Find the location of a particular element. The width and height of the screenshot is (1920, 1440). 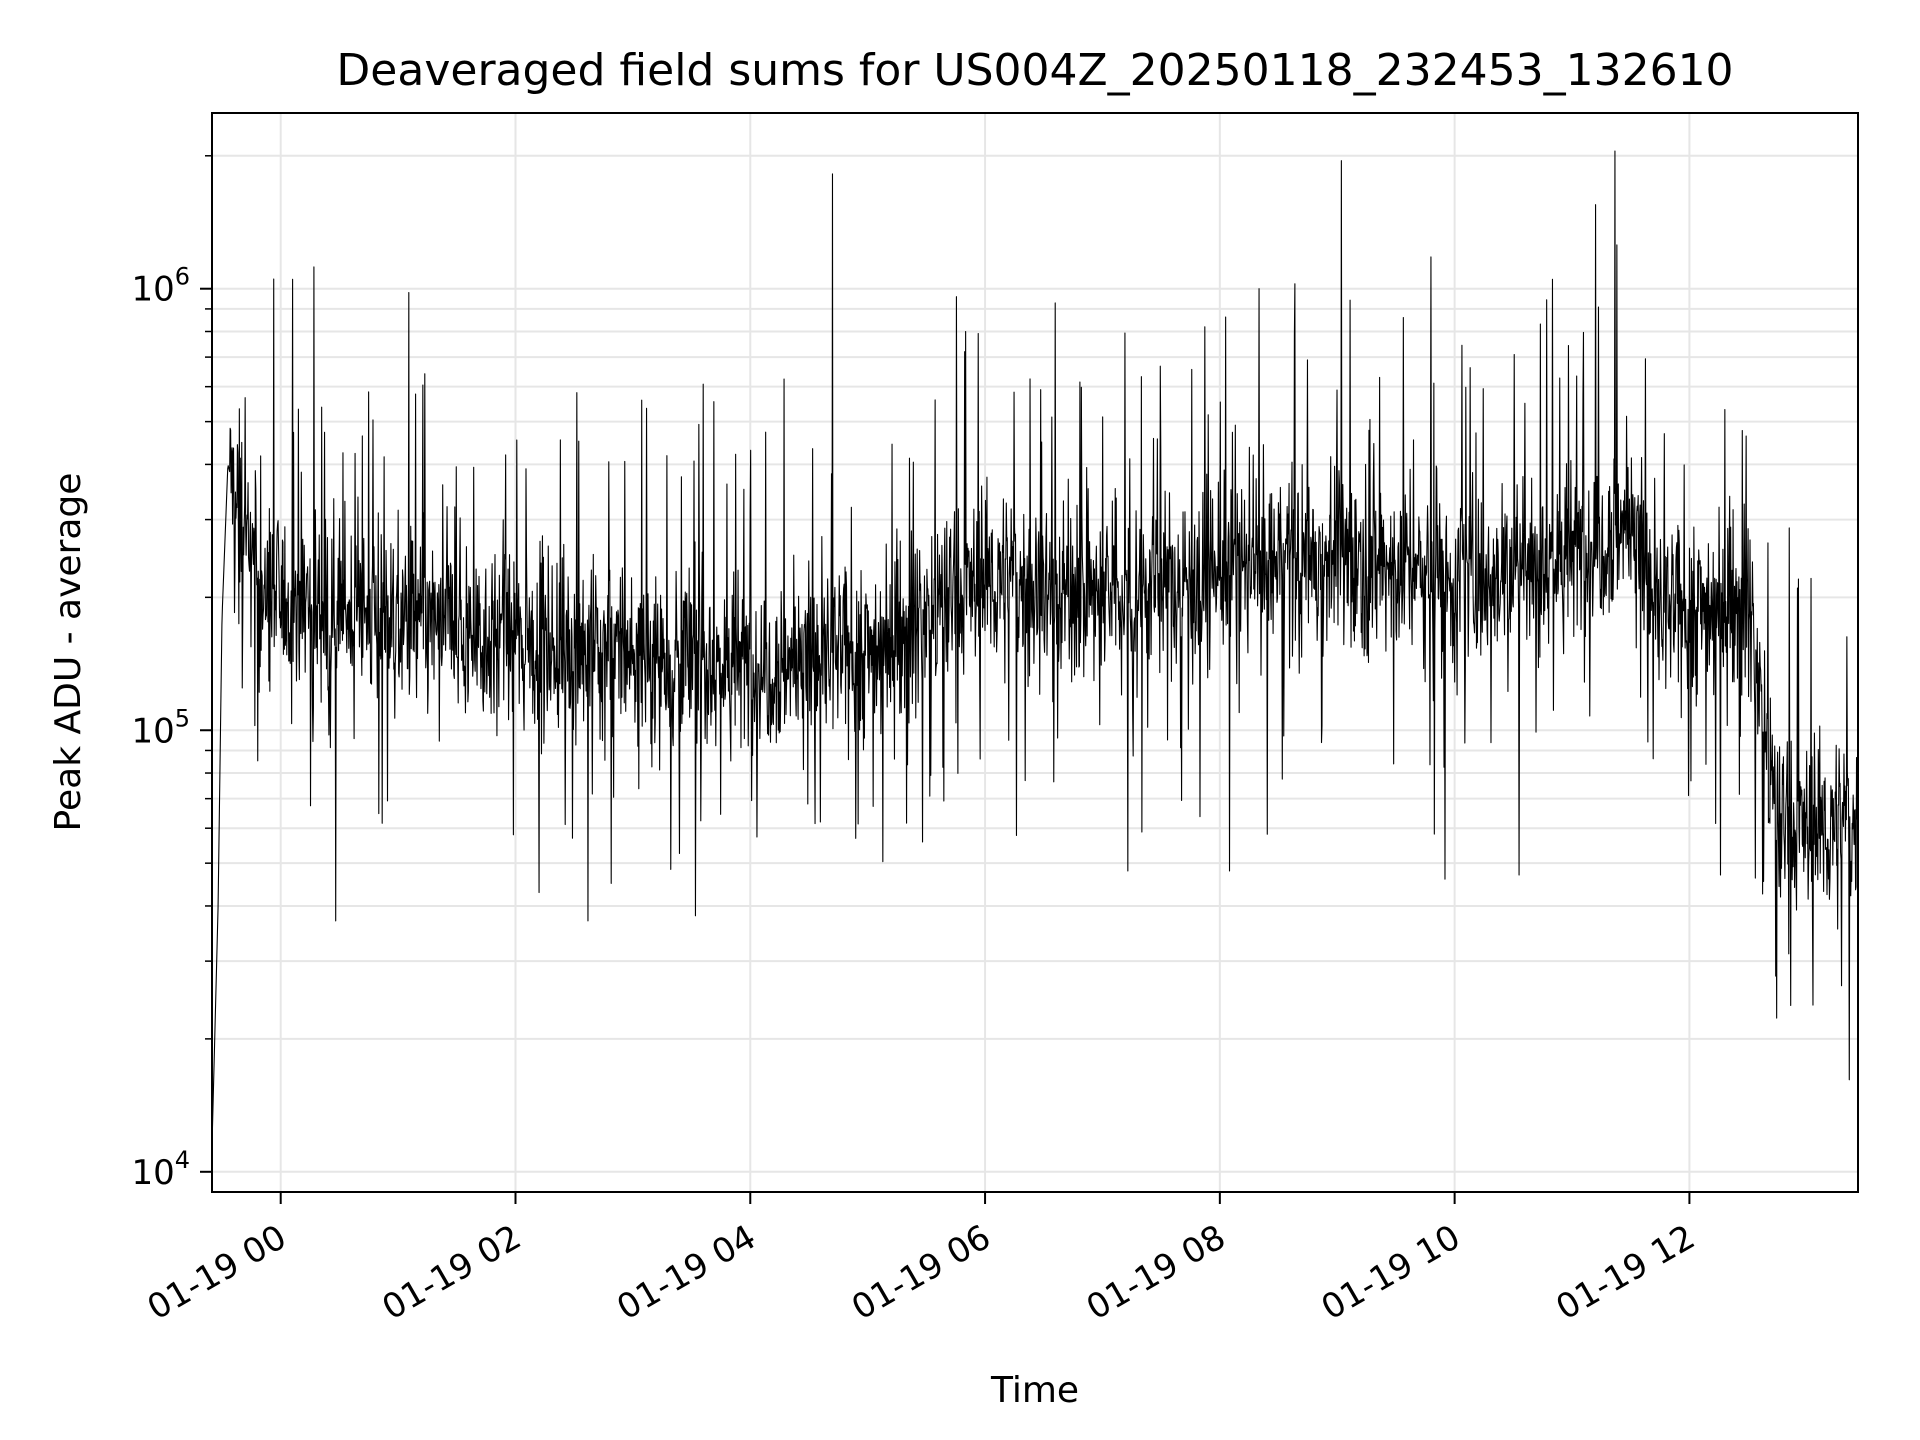

y-tick-label: 10⁵ is located at coordinates (160, 727).